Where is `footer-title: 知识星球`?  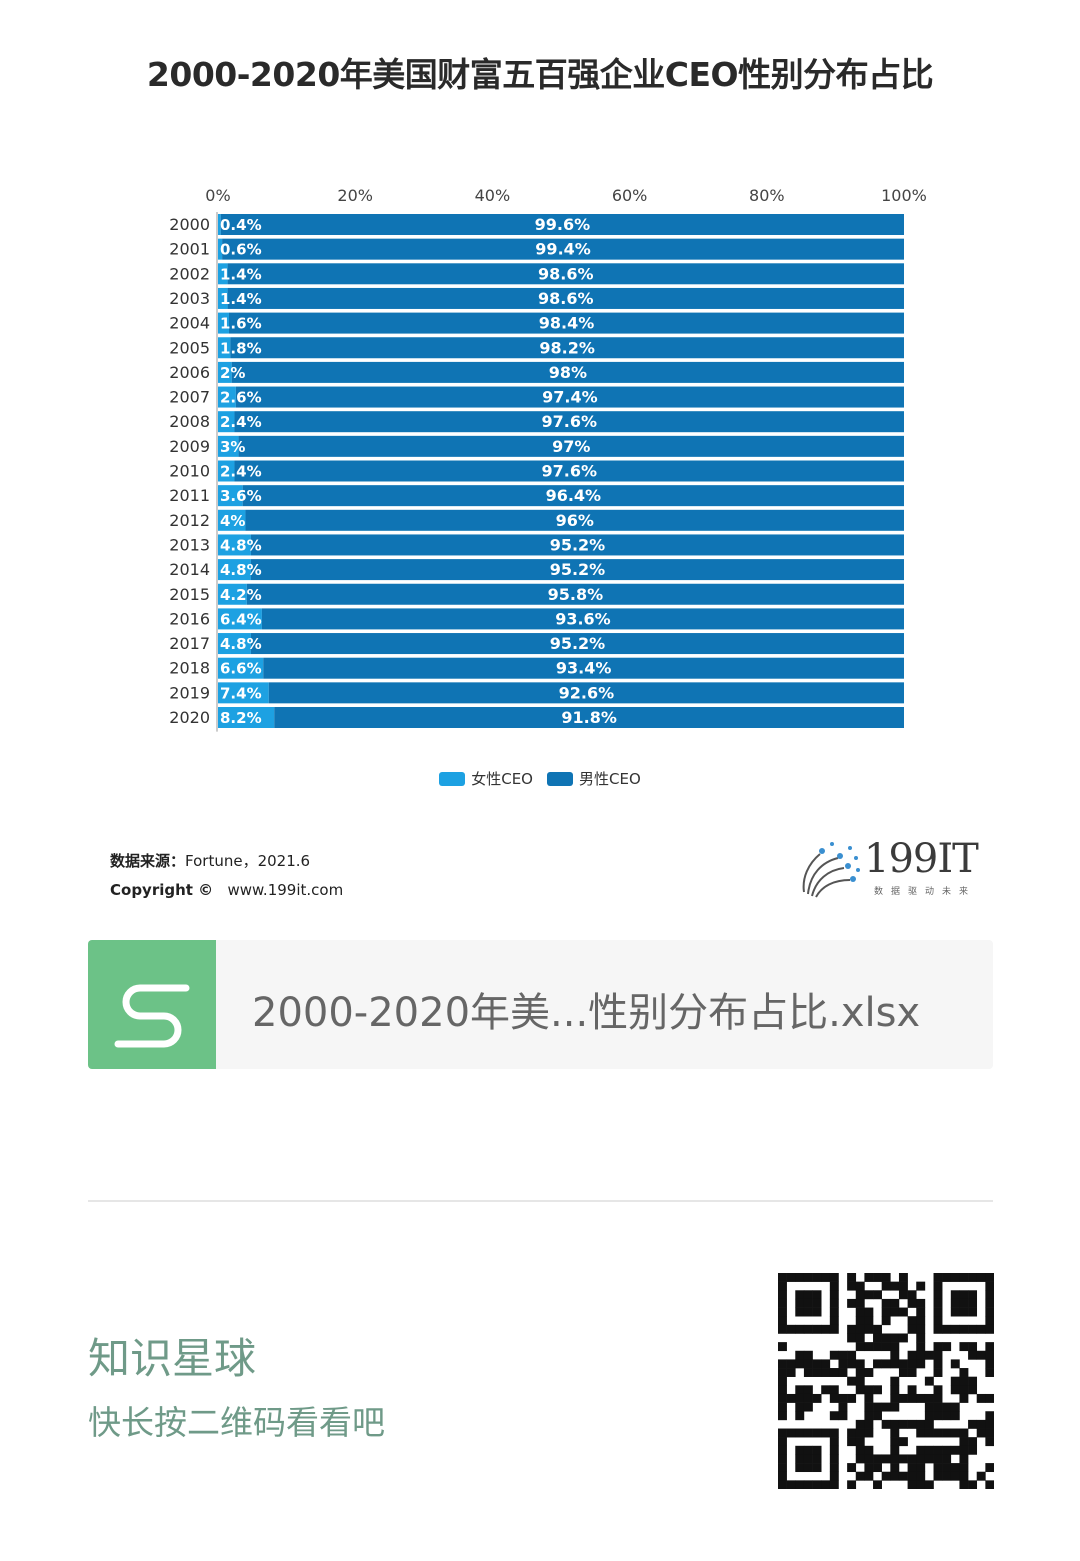 footer-title: 知识星球 is located at coordinates (172, 1358).